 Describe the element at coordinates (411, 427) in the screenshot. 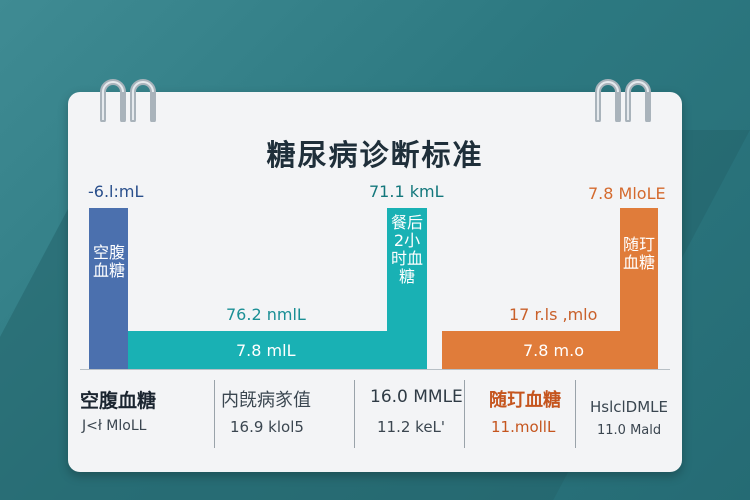

I see `column-value-postmeal: 11.2 keL'` at that location.